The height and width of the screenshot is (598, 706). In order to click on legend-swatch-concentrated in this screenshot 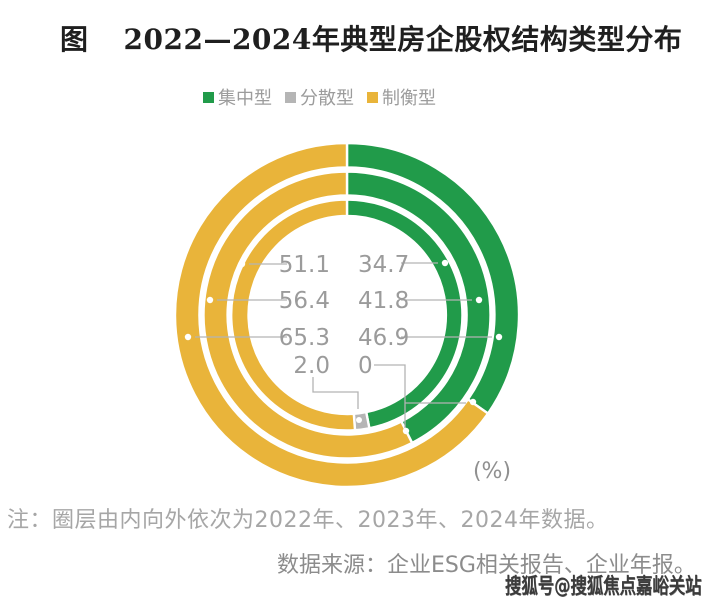, I will do `click(208, 97)`.